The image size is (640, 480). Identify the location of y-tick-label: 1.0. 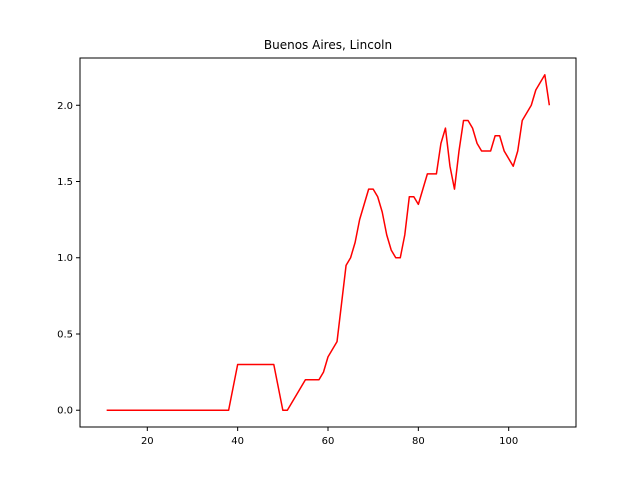
(65, 258).